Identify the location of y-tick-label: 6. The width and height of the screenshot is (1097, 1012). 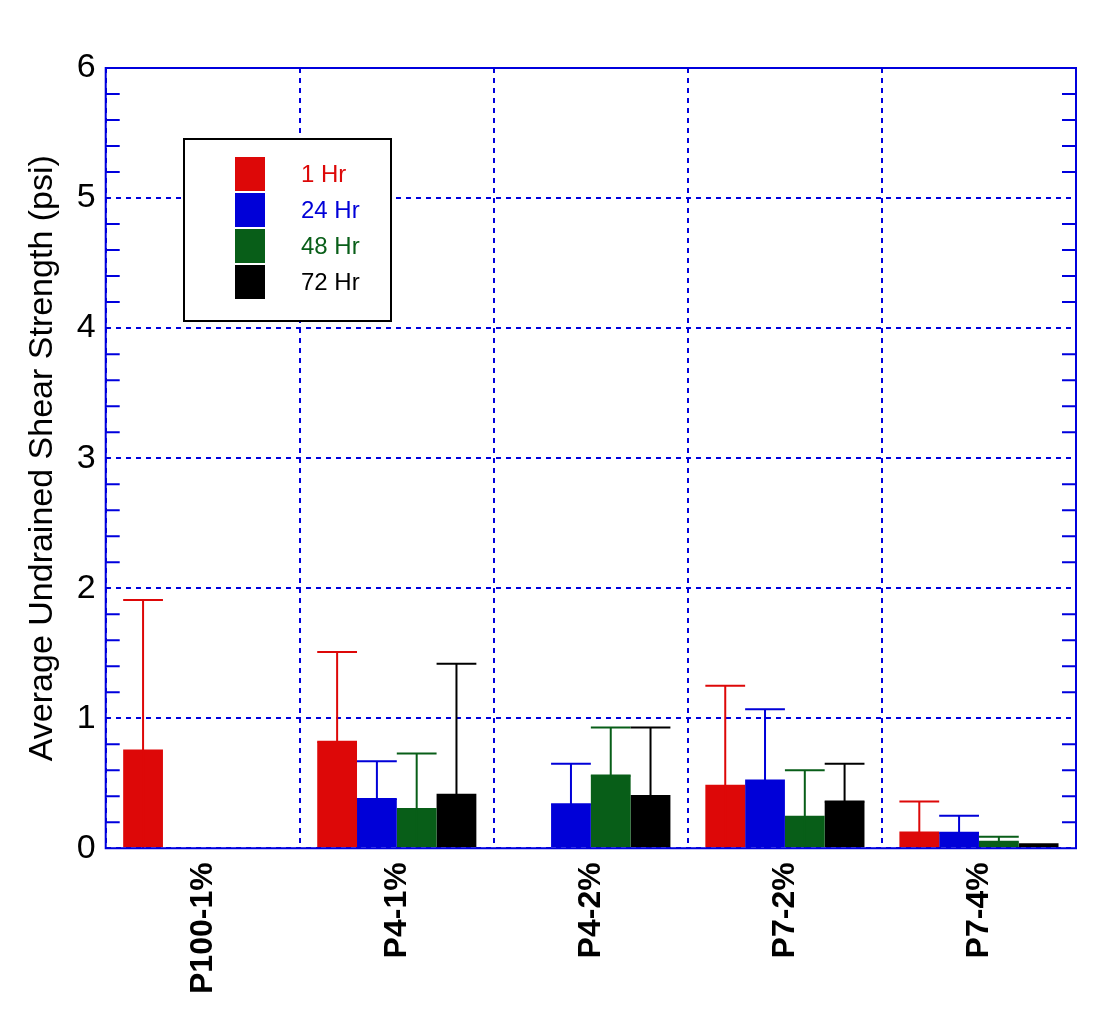
(86, 65).